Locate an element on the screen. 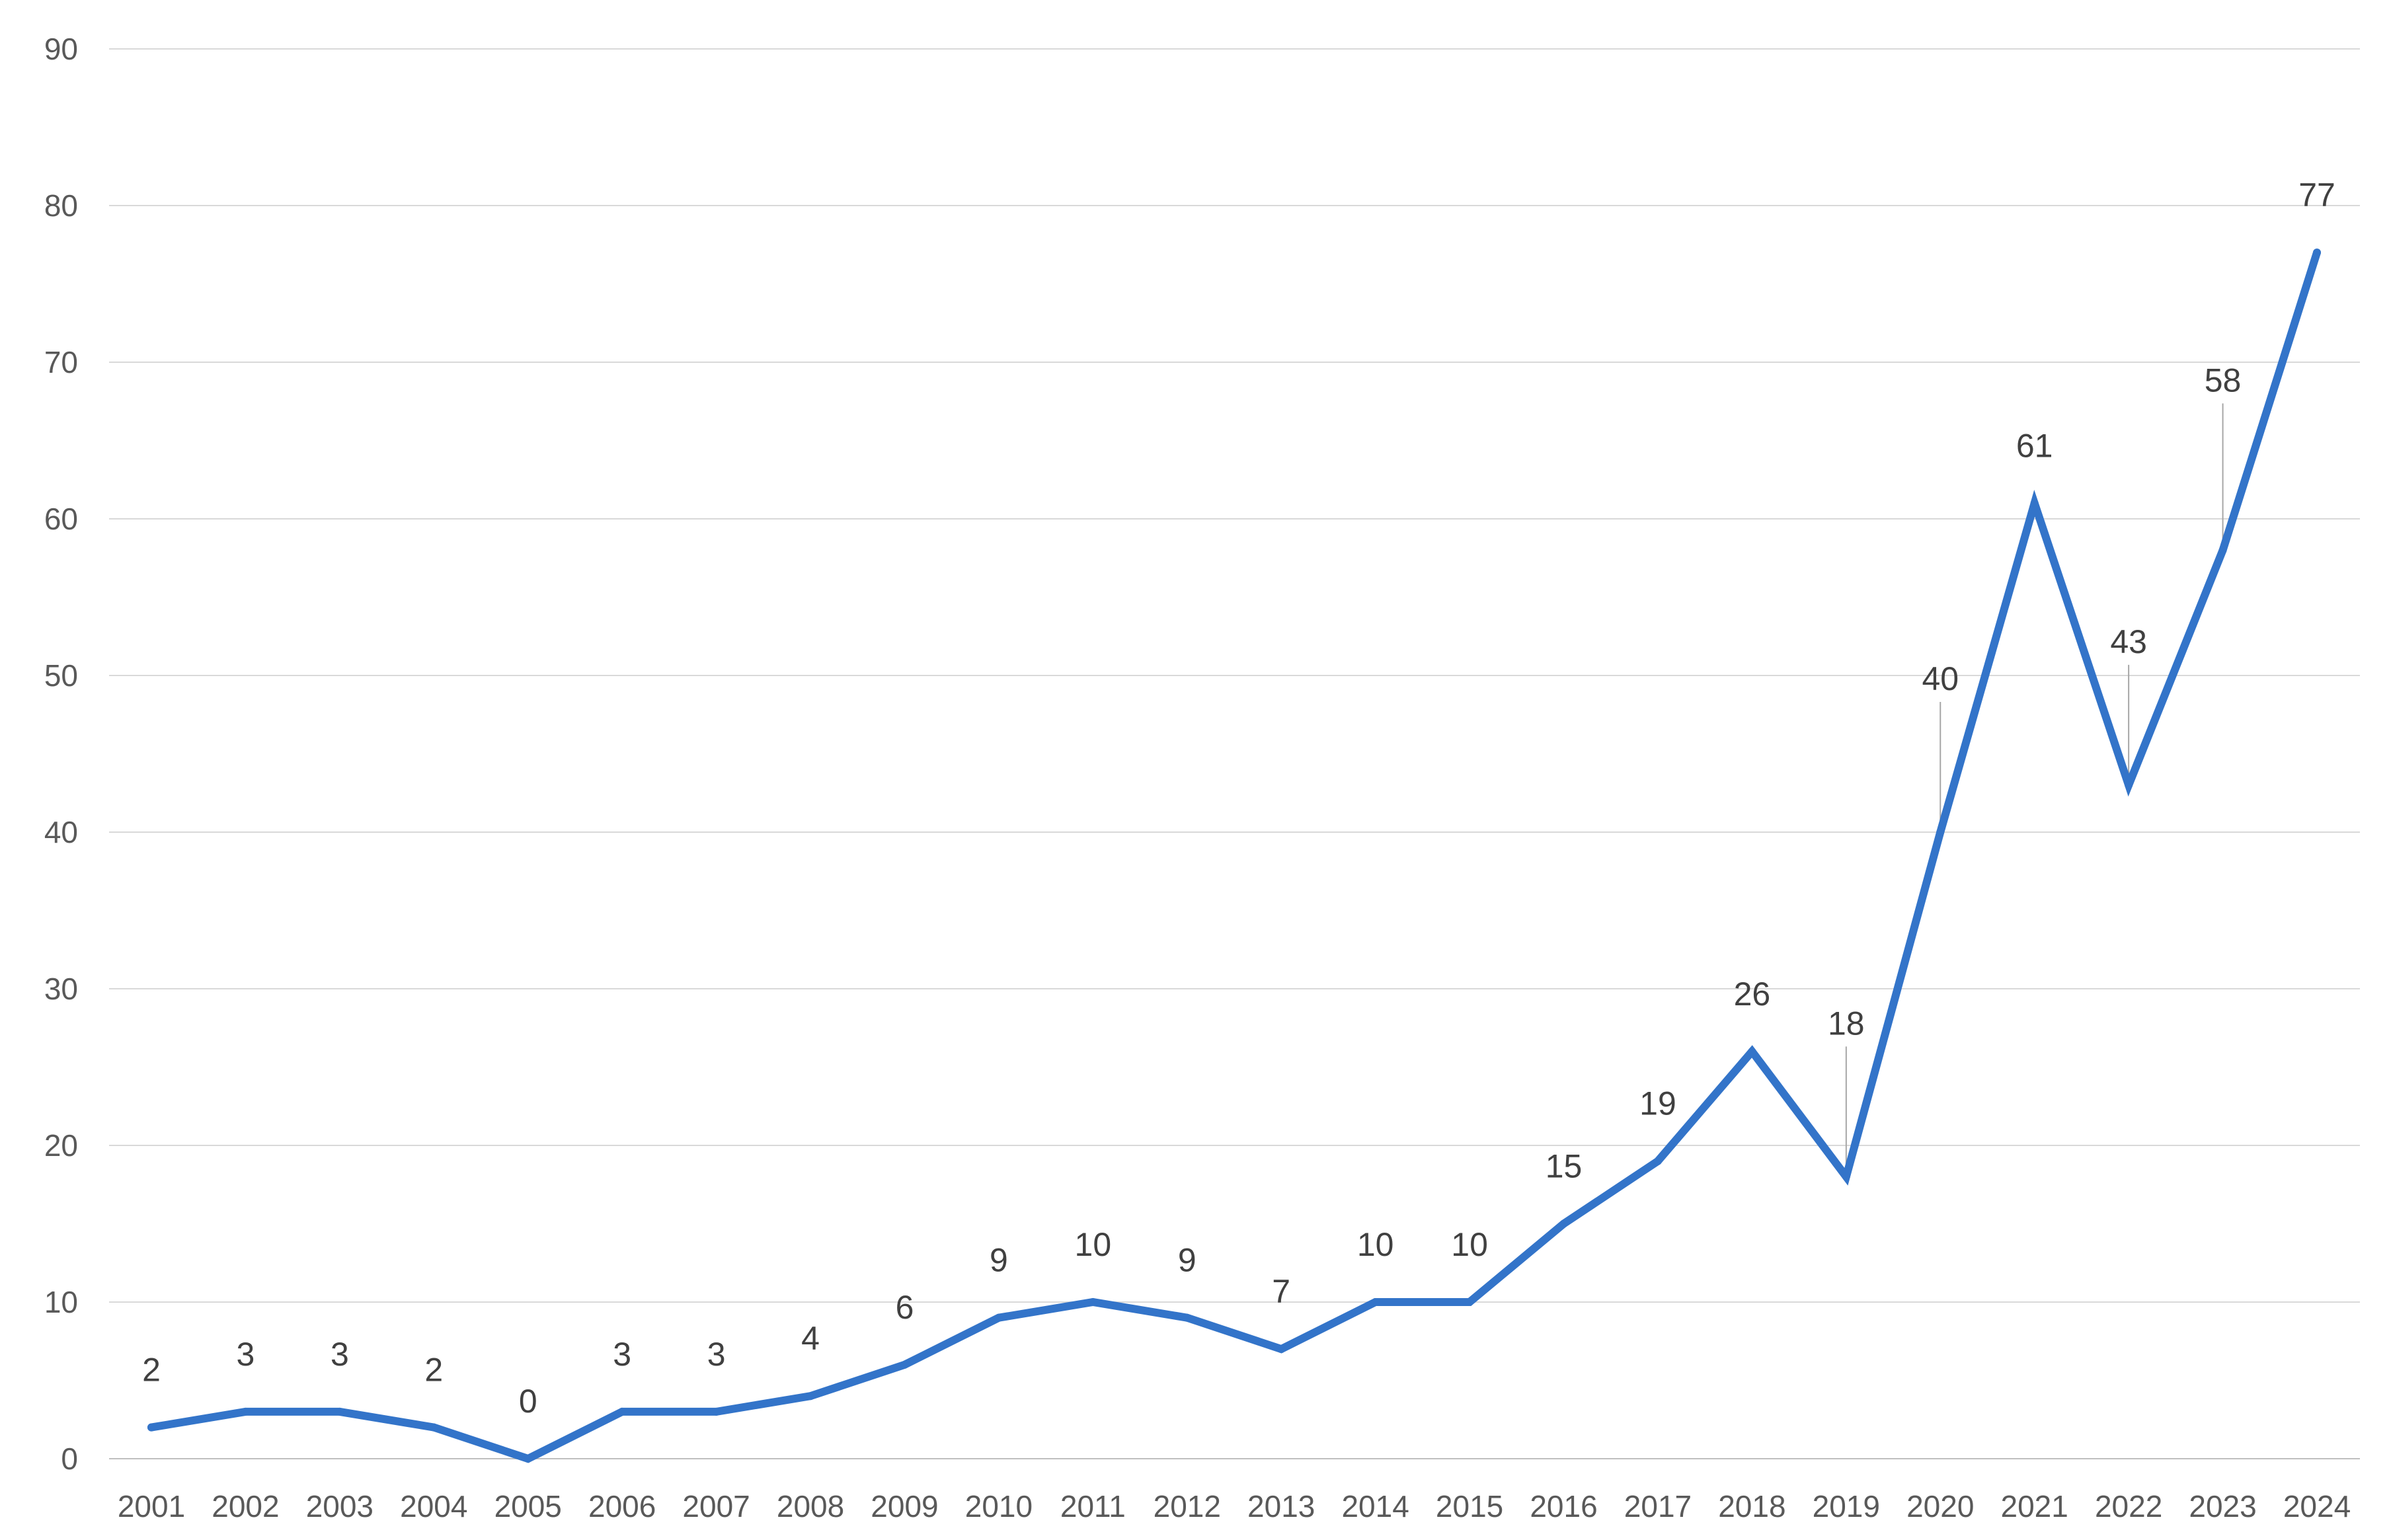 The image size is (2391, 1540). data-label: 58 is located at coordinates (2223, 380).